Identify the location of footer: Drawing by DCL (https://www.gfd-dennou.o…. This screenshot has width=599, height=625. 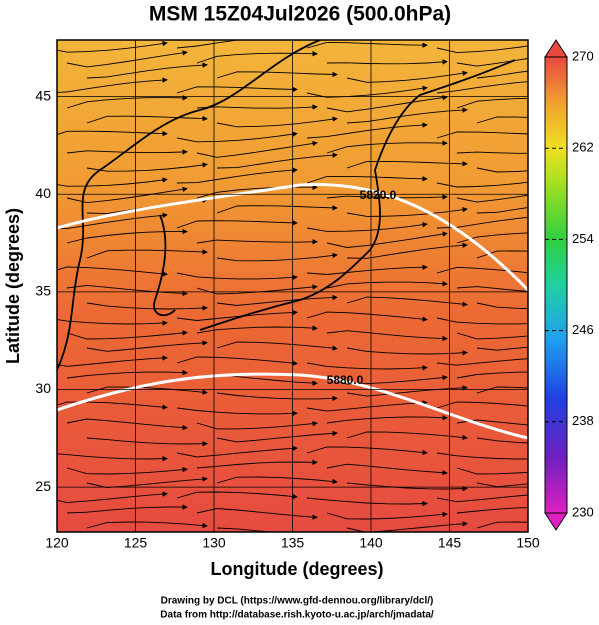
(297, 601).